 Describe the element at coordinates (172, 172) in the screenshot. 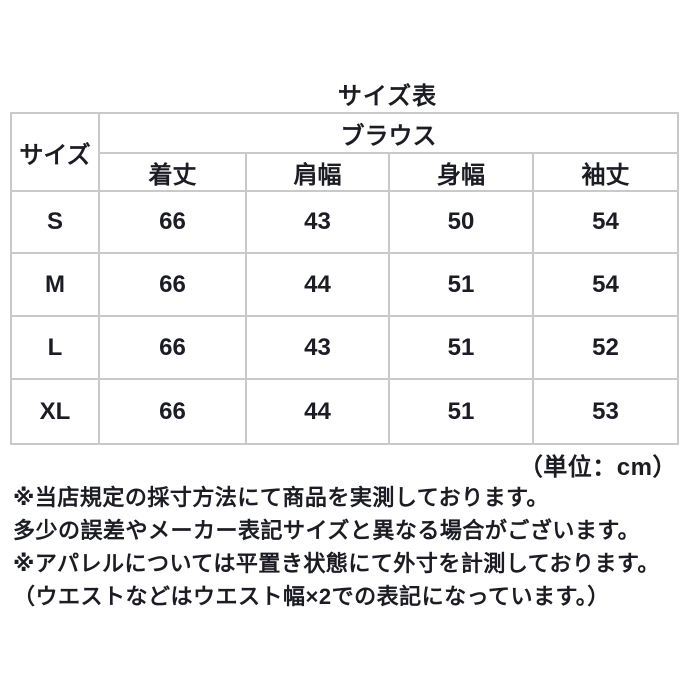

I see `column-header-length: 着丈` at that location.